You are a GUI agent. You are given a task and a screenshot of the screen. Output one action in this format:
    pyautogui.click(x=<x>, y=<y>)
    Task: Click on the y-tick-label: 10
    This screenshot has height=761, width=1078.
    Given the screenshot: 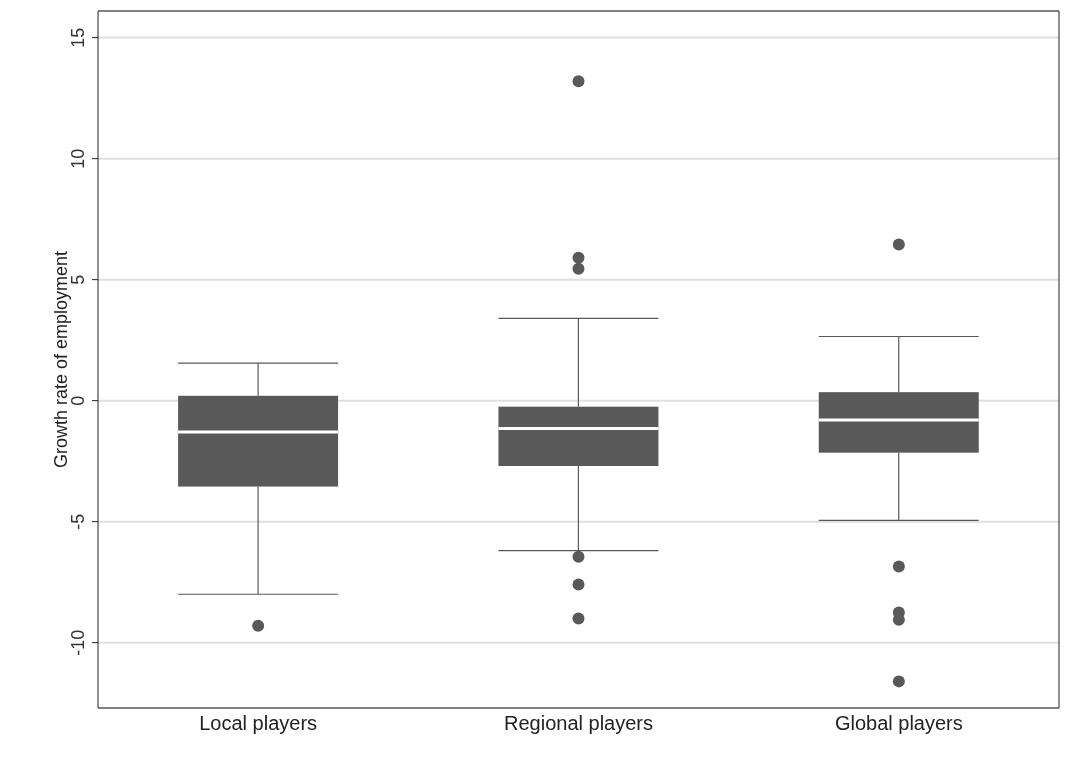 What is the action you would take?
    pyautogui.click(x=78, y=158)
    